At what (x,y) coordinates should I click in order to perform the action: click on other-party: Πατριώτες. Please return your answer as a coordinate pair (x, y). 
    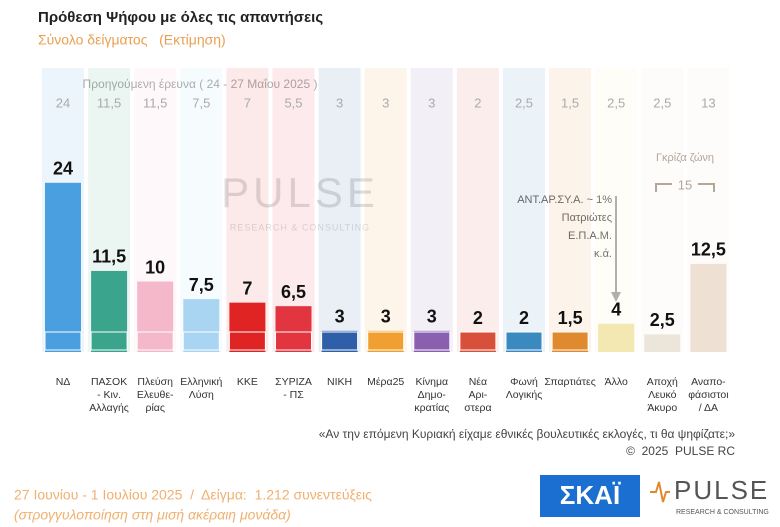
    Looking at the image, I should click on (587, 218).